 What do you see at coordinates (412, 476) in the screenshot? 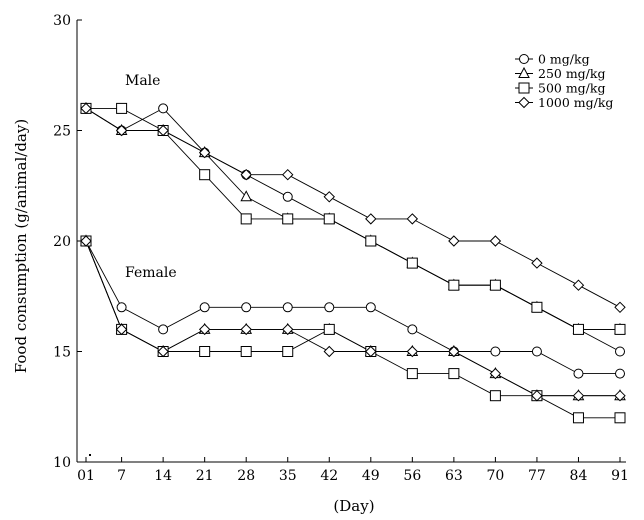
I see `x-tick-label: 56` at bounding box center [412, 476].